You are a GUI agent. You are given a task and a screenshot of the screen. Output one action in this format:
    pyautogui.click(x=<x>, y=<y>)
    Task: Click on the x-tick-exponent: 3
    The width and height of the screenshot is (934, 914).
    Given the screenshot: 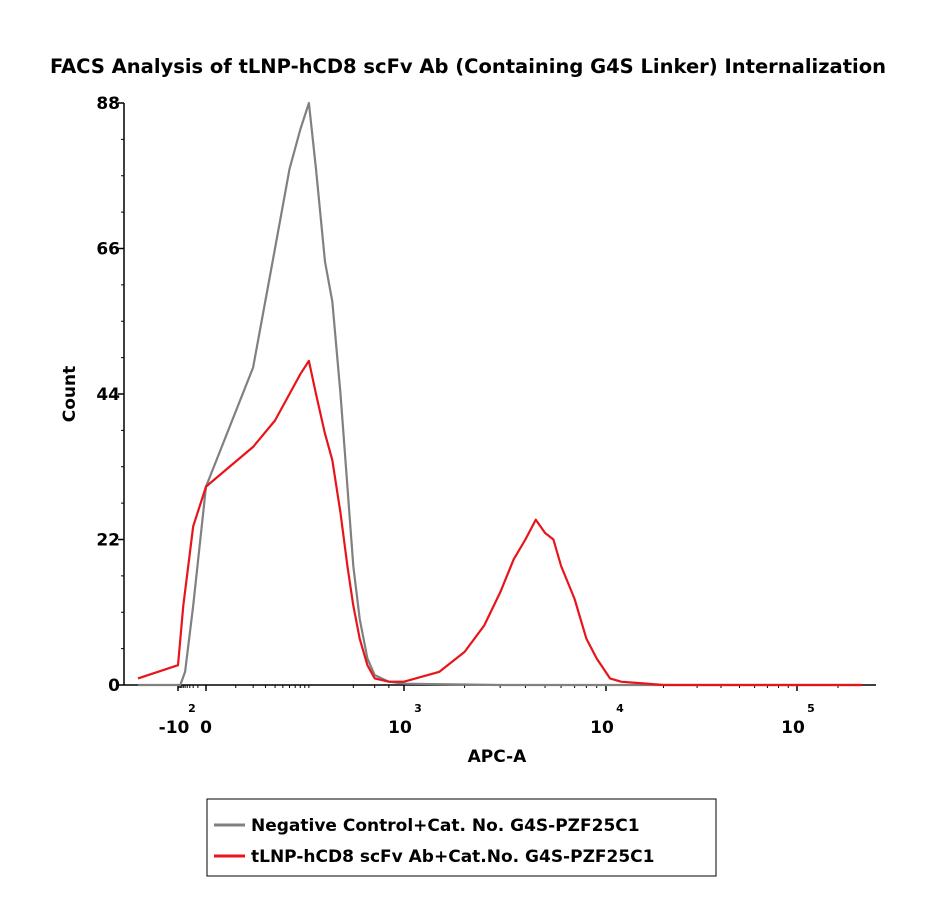 What is the action you would take?
    pyautogui.click(x=418, y=708)
    